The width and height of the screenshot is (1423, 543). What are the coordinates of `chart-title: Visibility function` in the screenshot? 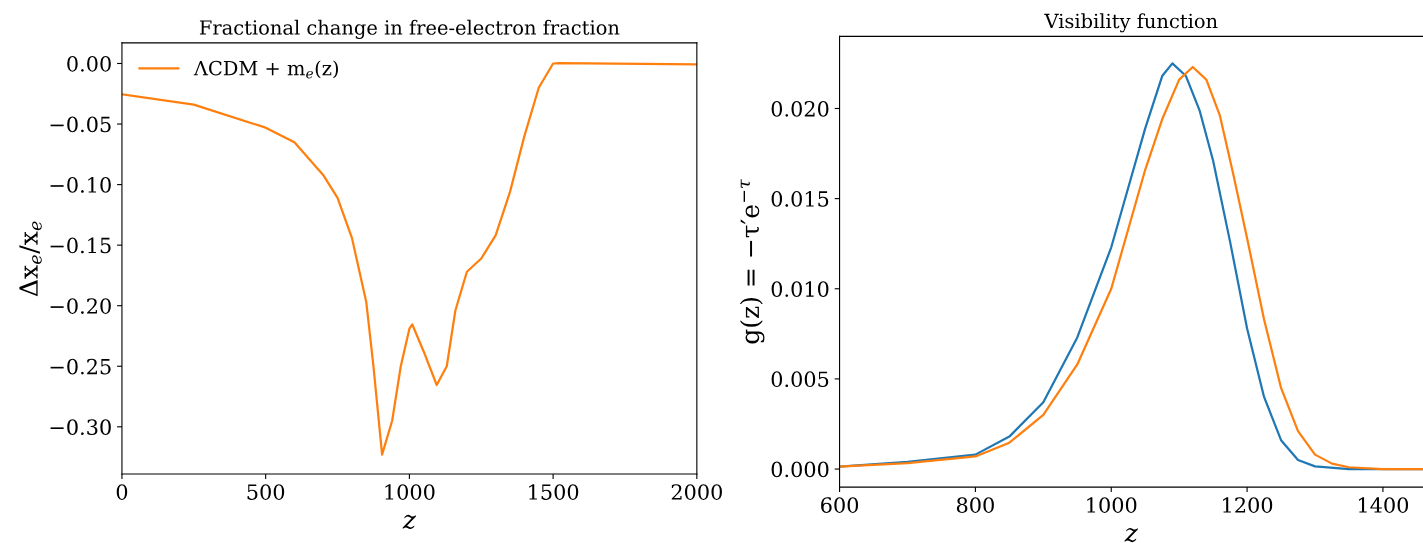 It's located at (1131, 23).